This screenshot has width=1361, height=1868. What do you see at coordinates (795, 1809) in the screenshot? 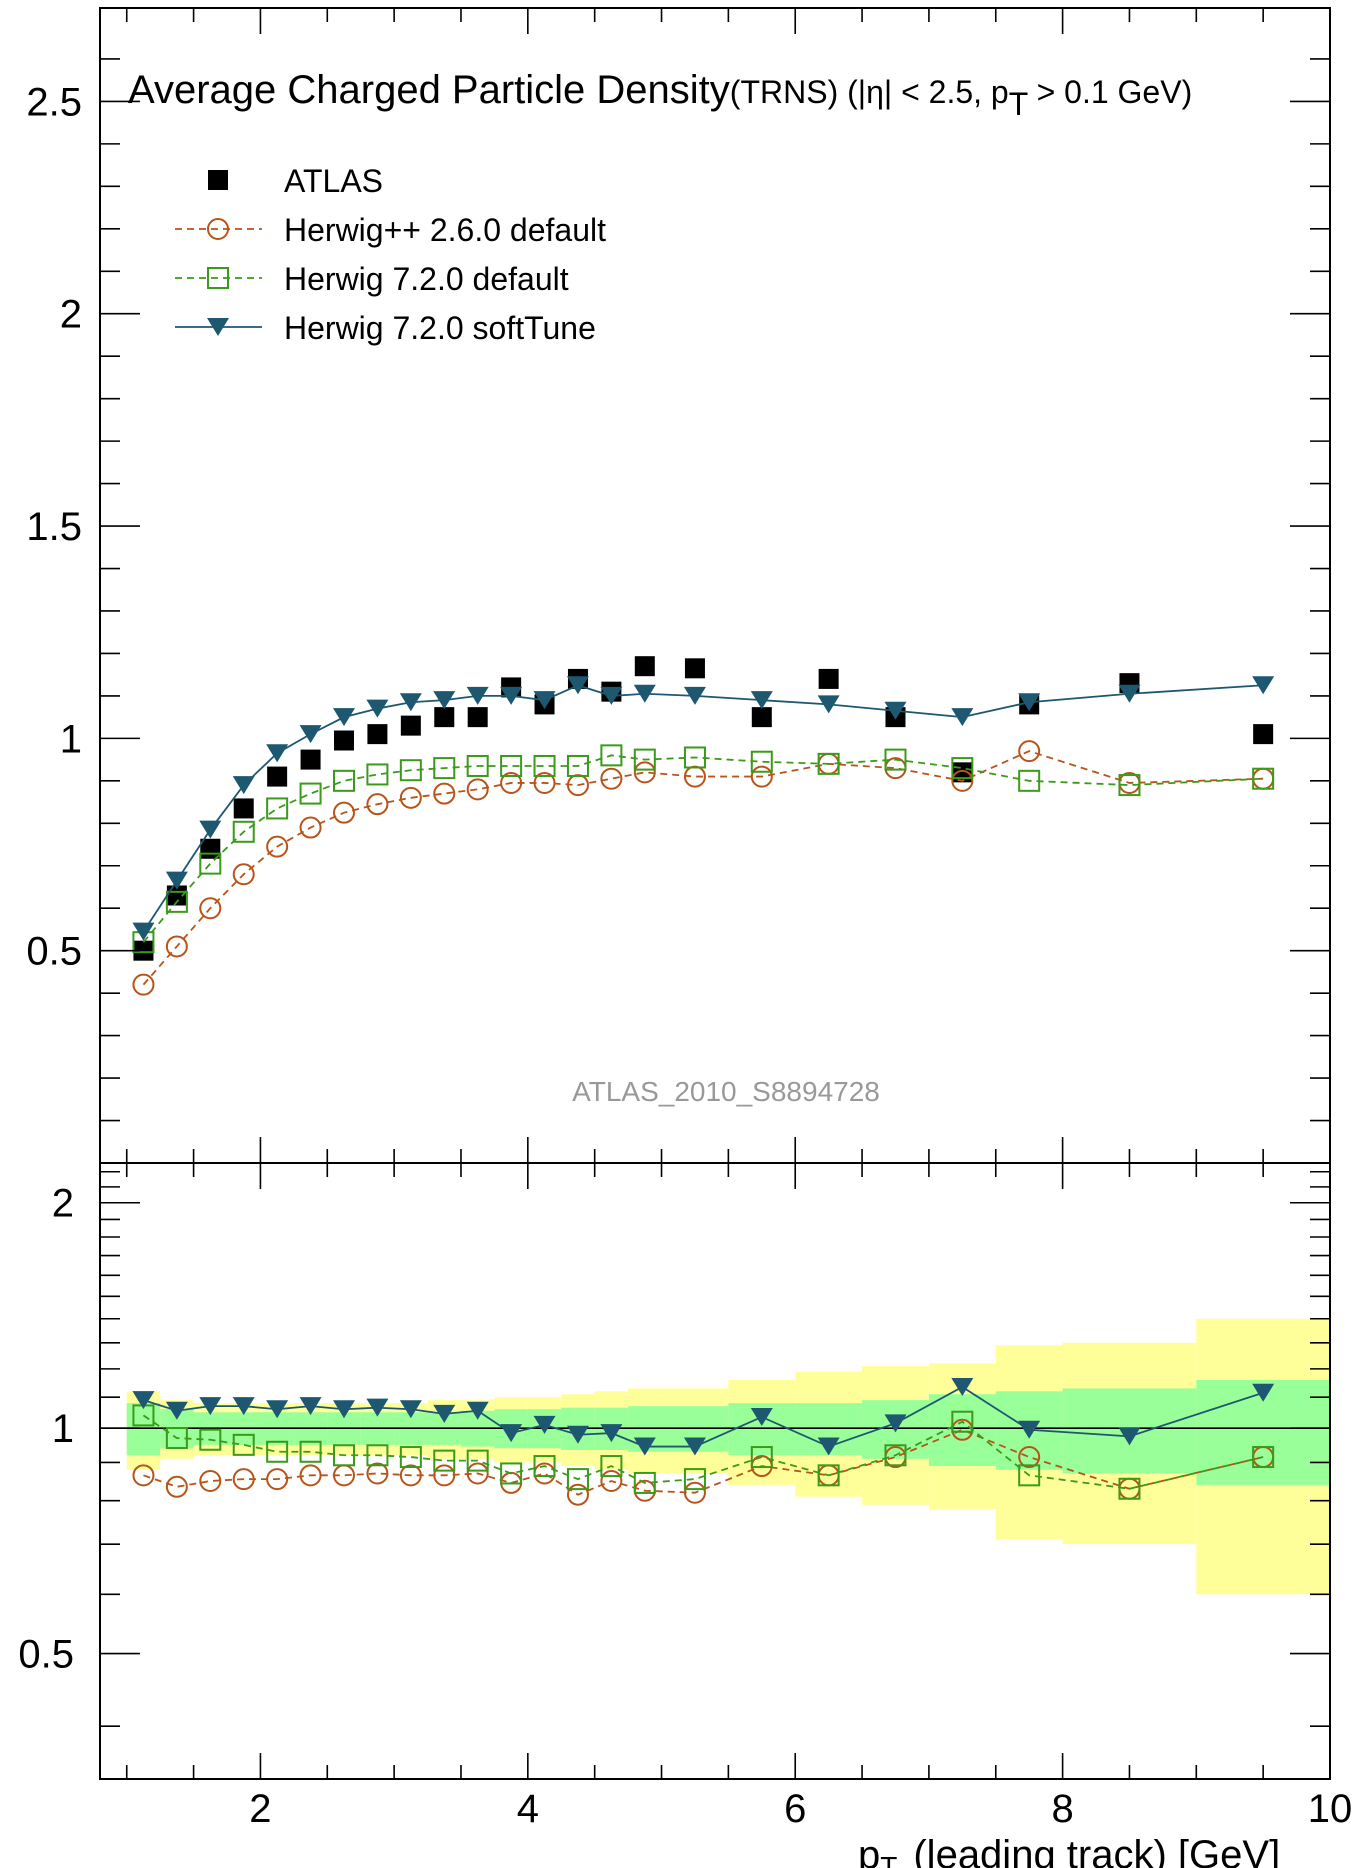
I see `x-tick-label: 6` at bounding box center [795, 1809].